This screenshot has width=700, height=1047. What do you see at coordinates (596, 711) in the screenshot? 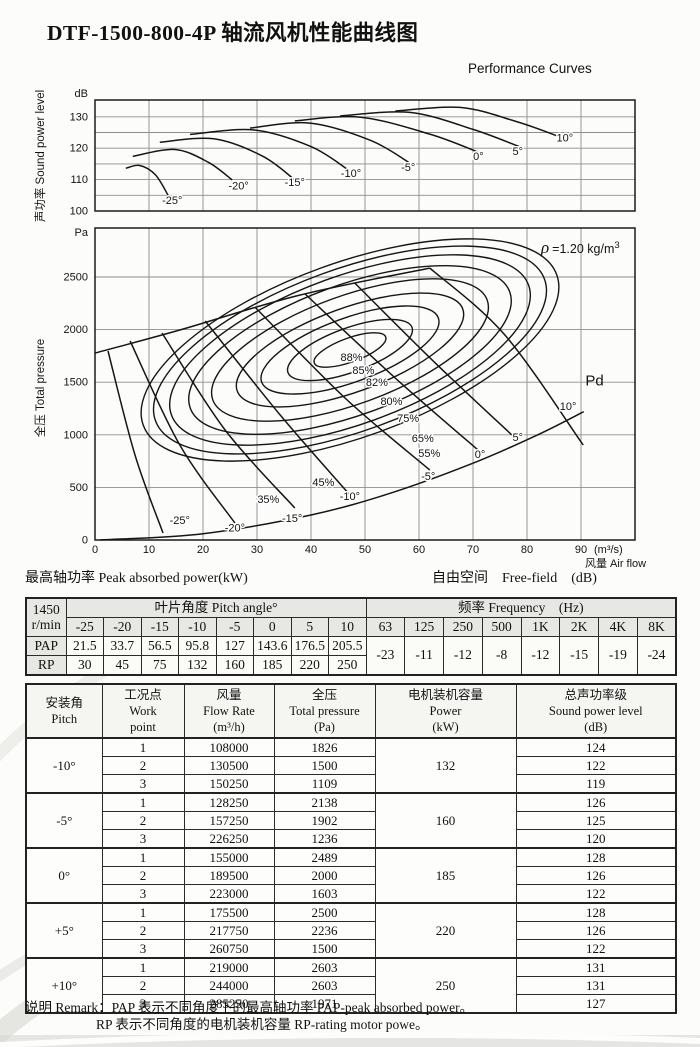
I see `perf-header: 总声功率级 Sound power level (dB)` at bounding box center [596, 711].